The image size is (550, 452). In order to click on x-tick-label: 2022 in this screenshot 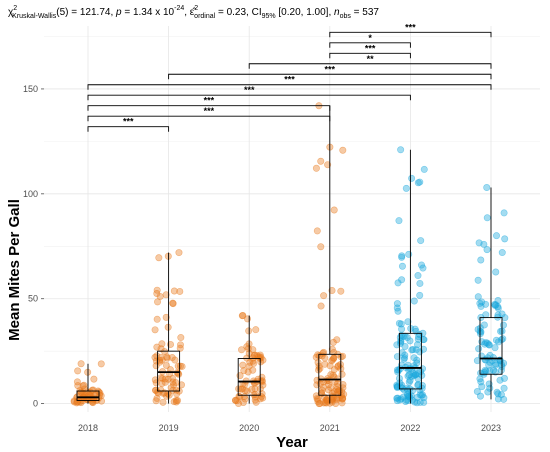, I will do `click(410, 428)`.